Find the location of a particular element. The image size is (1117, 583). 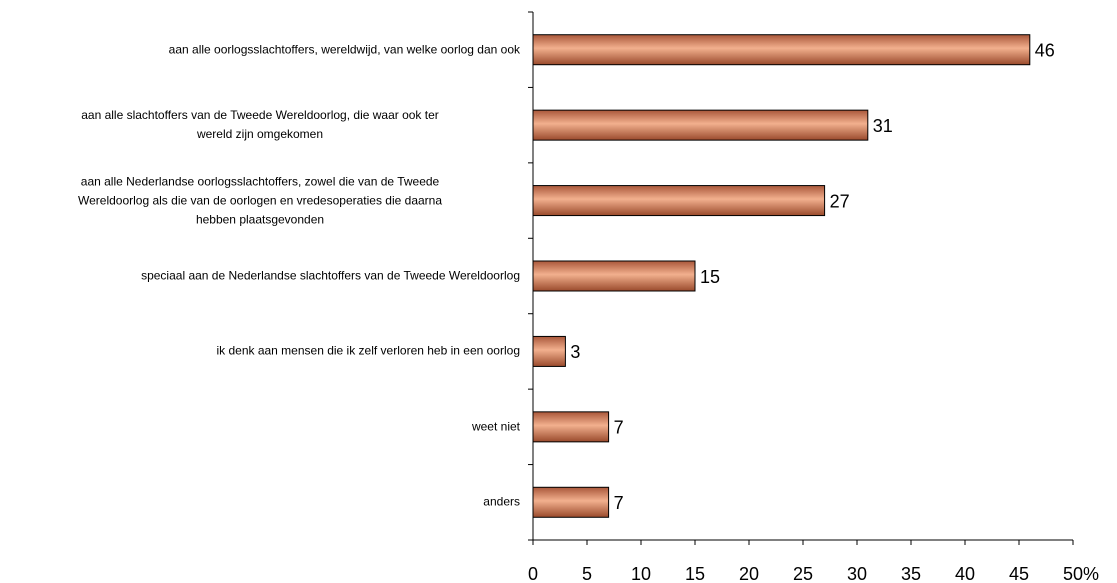

x-tick-label: 20 is located at coordinates (749, 573).